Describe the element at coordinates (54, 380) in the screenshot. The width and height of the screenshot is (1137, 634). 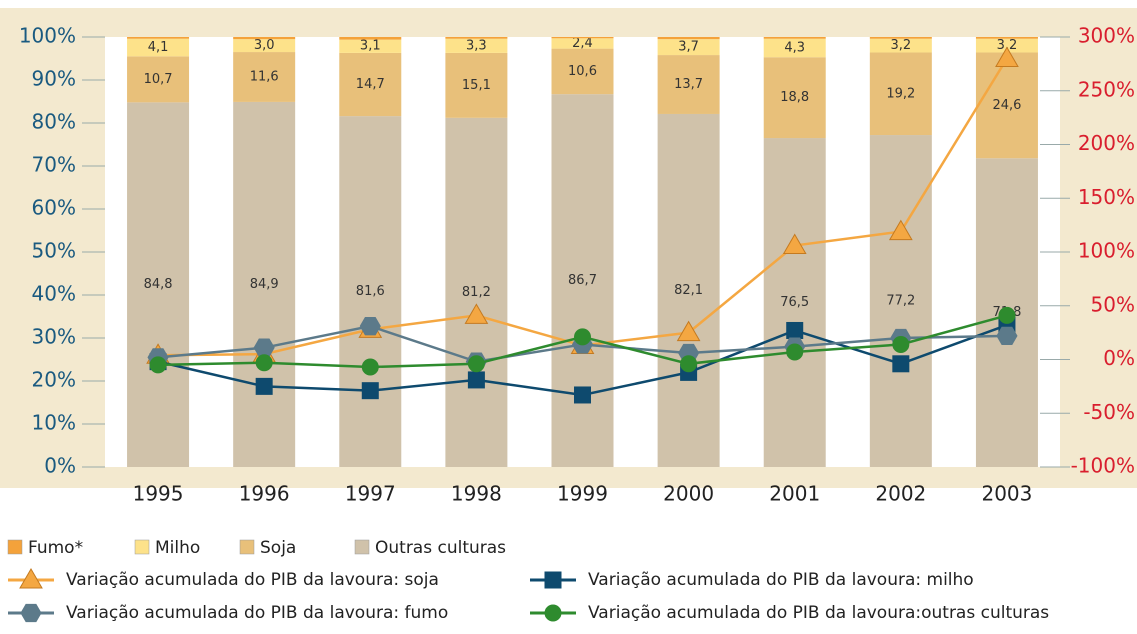
I see `y-tick-label: 20%` at that location.